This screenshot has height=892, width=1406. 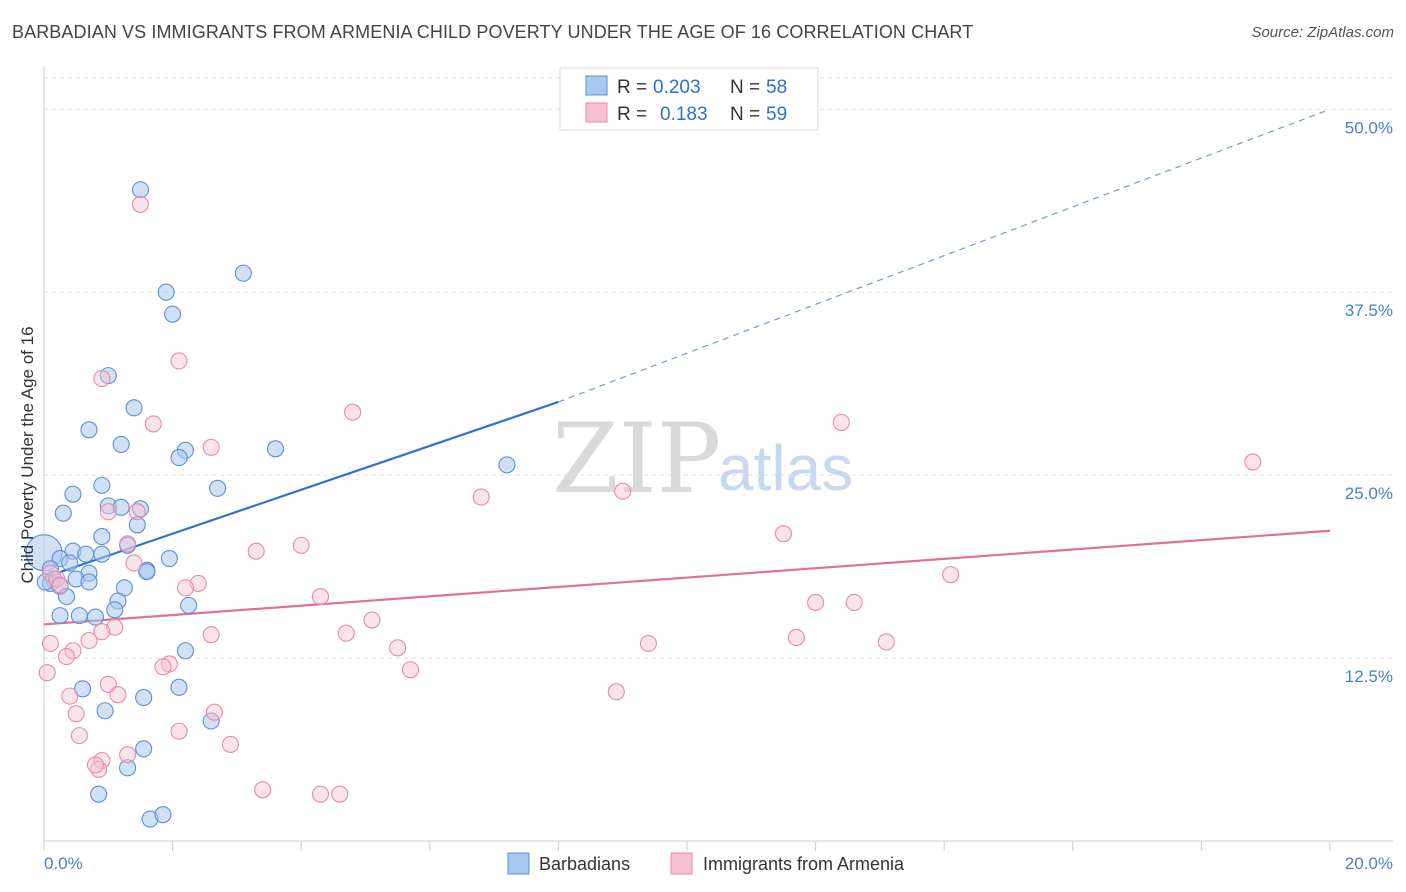 I want to click on x-tick-label-max: 20.0%, so click(x=1369, y=863).